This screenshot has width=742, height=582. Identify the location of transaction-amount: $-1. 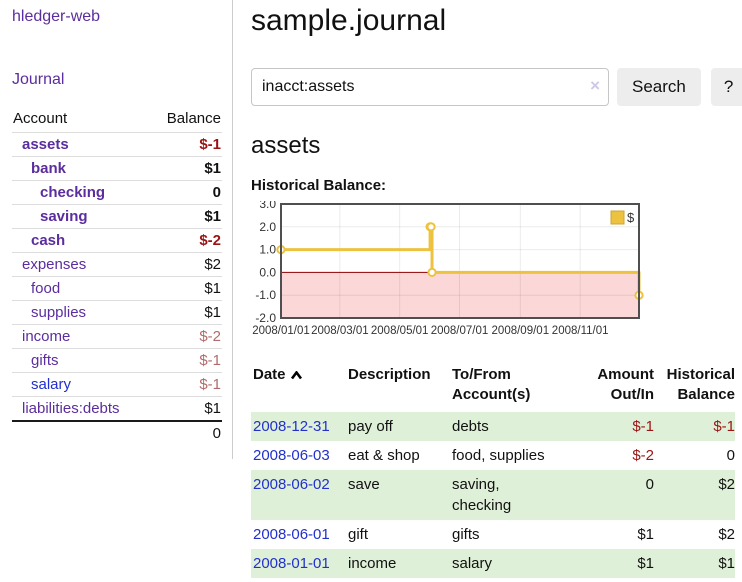
(618, 426).